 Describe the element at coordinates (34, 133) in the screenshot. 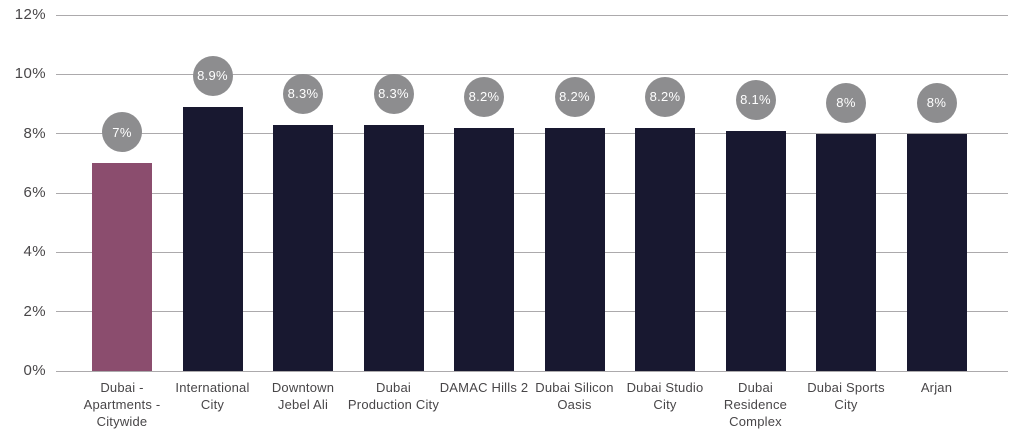

I see `y-tick-label-8: 8%` at that location.